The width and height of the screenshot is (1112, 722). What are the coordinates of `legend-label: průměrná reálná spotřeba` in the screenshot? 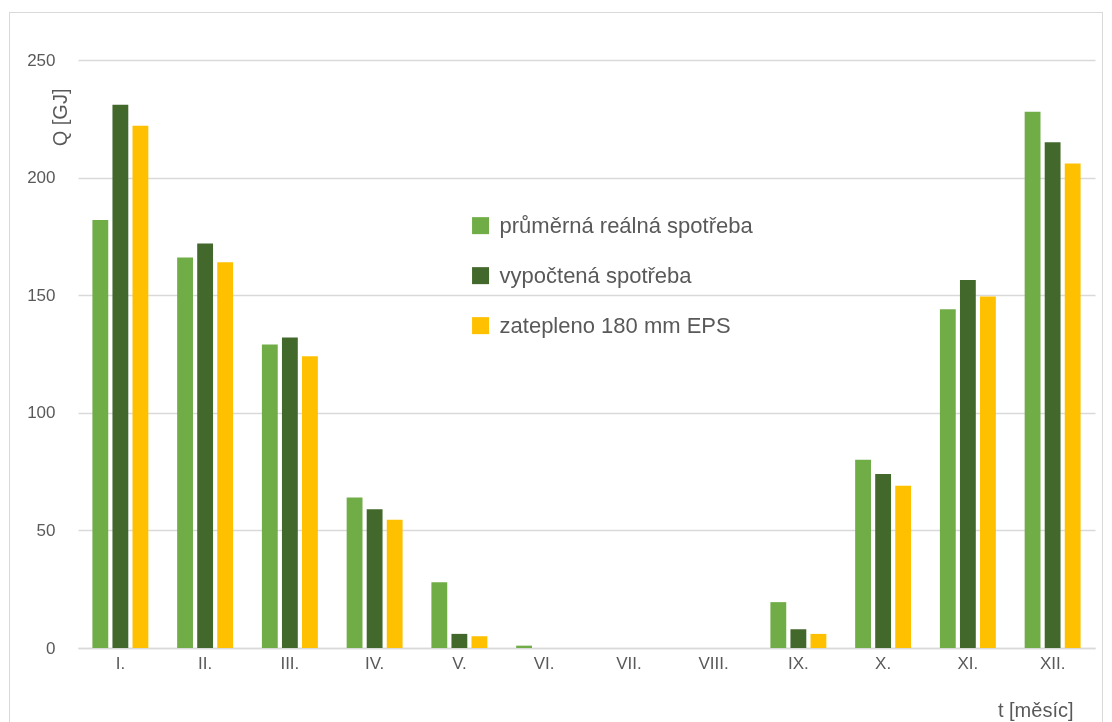 It's located at (626, 225).